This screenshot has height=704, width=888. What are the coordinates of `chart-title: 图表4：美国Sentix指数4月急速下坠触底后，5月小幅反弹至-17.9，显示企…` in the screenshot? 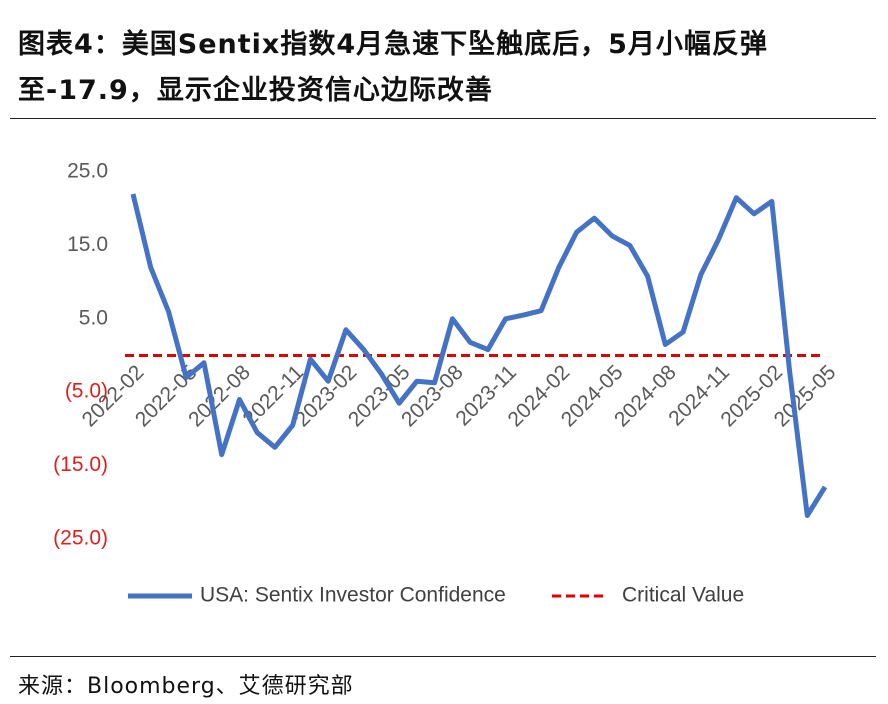 It's located at (393, 67).